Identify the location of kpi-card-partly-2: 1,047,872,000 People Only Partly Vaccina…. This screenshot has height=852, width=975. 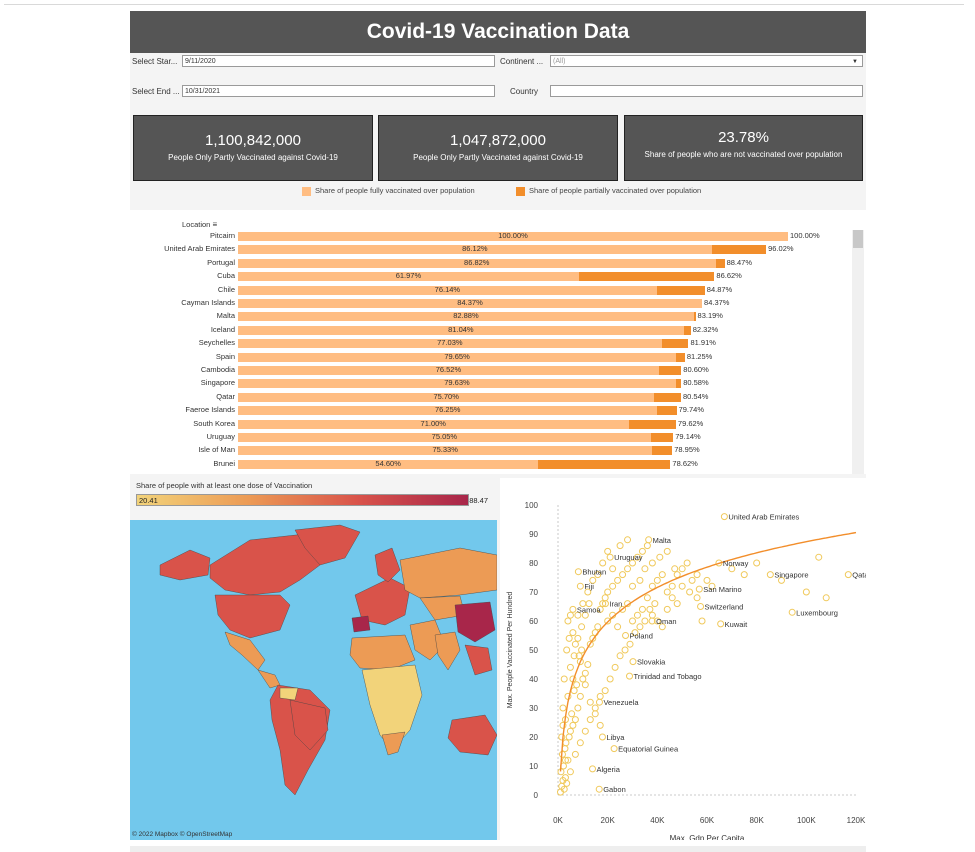
(498, 148).